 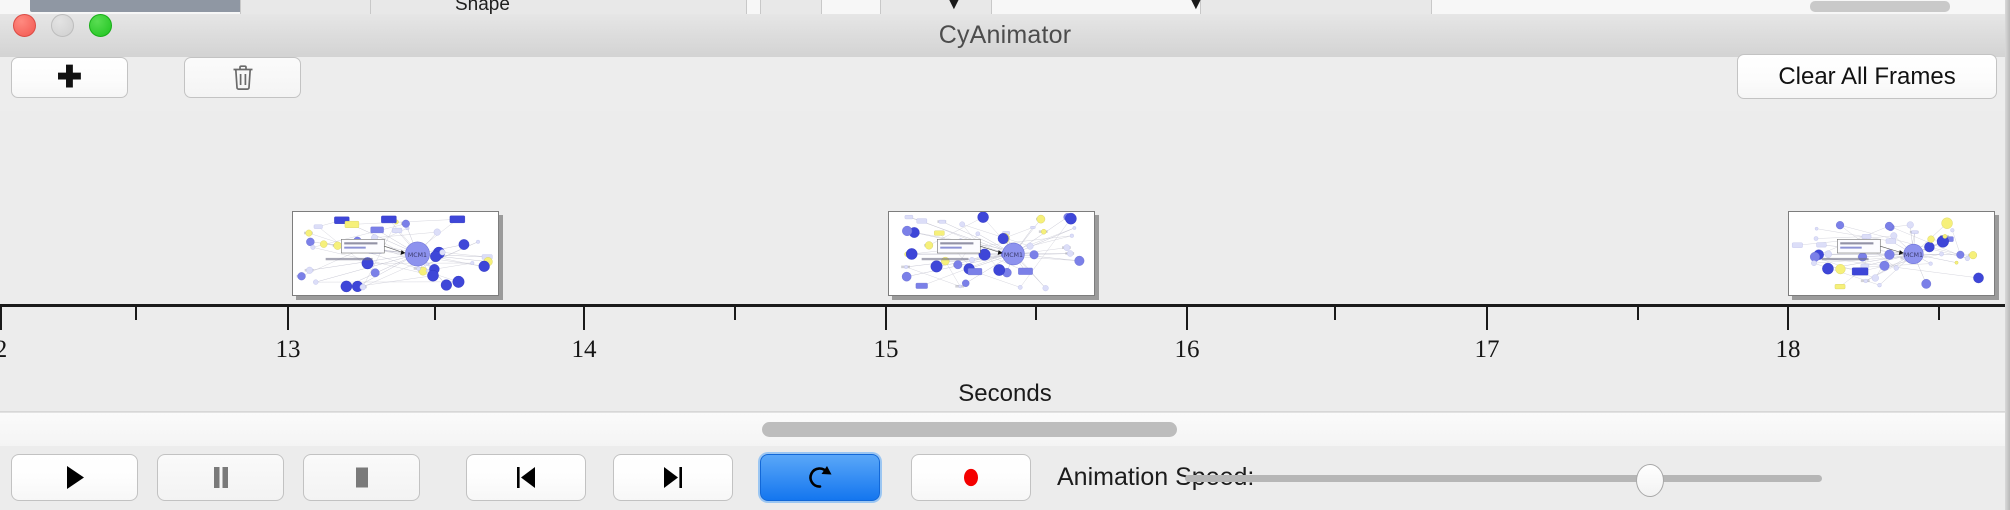 What do you see at coordinates (1187, 349) in the screenshot?
I see `ruler-tick-label: 16` at bounding box center [1187, 349].